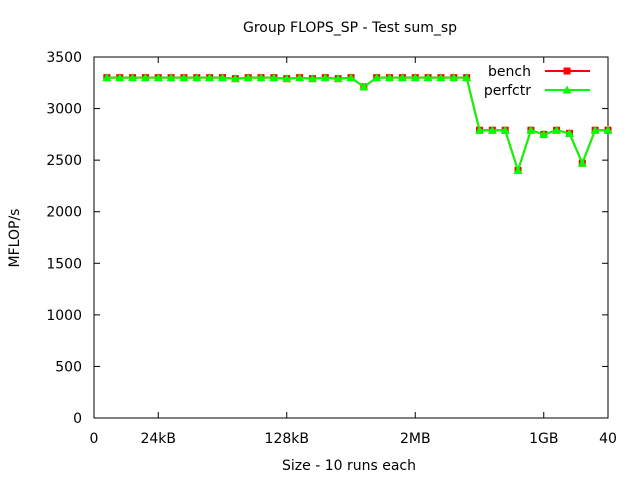 The height and width of the screenshot is (480, 640). I want to click on y-tick-label: 0, so click(77, 419).